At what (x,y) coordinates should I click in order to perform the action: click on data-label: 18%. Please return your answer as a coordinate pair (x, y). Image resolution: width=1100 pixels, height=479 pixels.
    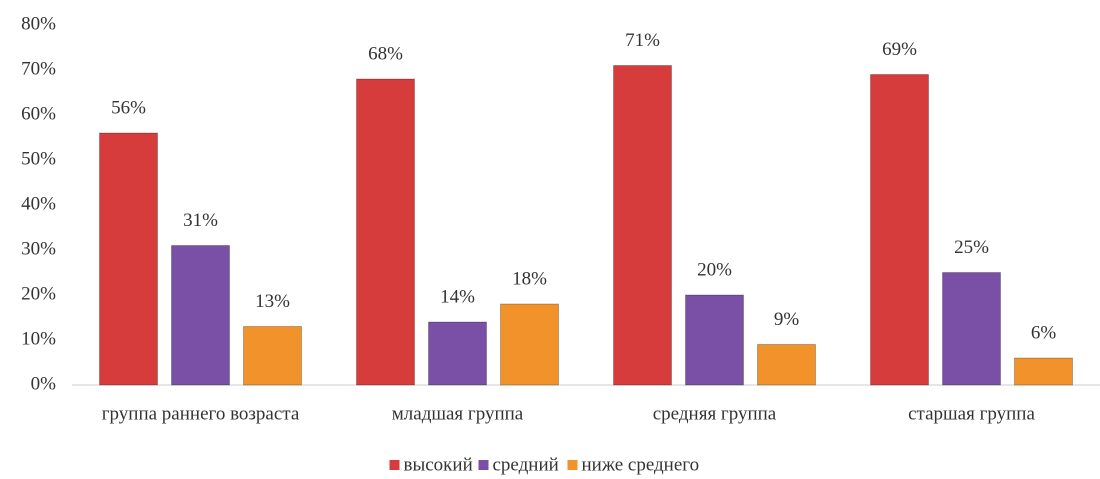
    Looking at the image, I should click on (529, 278).